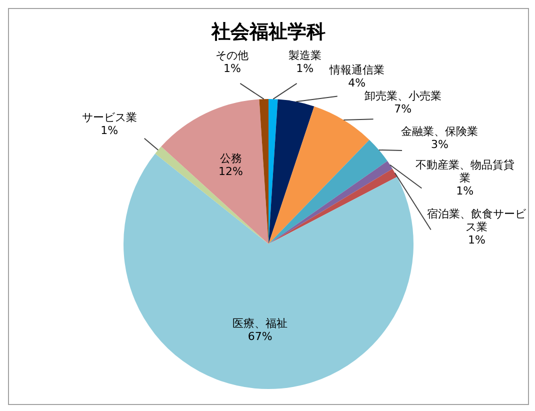 The width and height of the screenshot is (535, 411). What do you see at coordinates (230, 171) in the screenshot?
I see `data-label: 12%` at bounding box center [230, 171].